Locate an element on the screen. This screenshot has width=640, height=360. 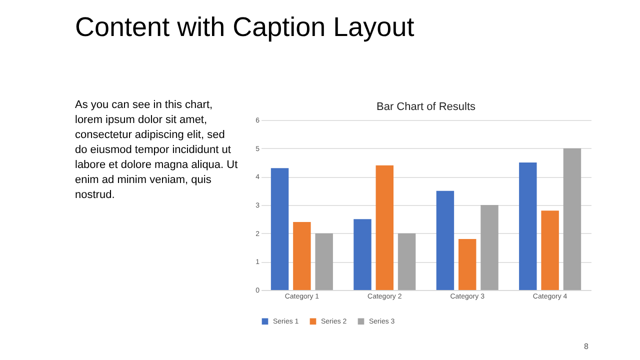
text: 8 is located at coordinates (586, 346).